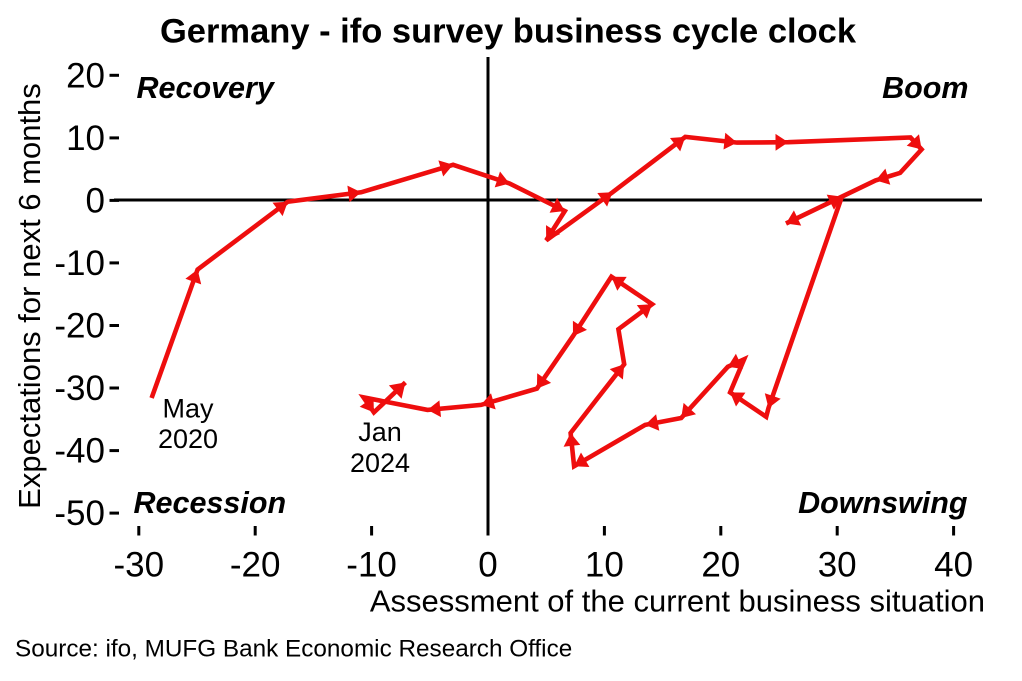 The image size is (1022, 681). I want to click on svg-text: Recession, so click(210, 503).